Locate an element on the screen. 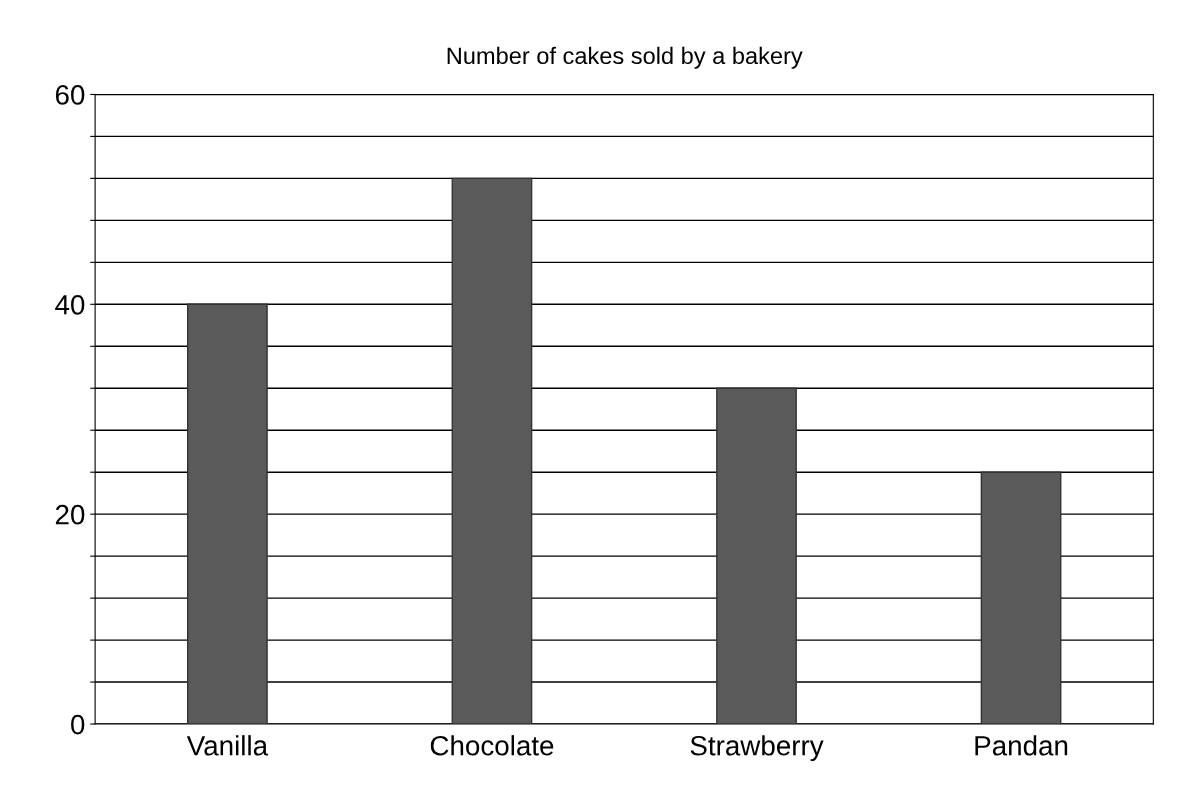 This screenshot has height=787, width=1189. x-tick-label: Vanilla is located at coordinates (227, 745).